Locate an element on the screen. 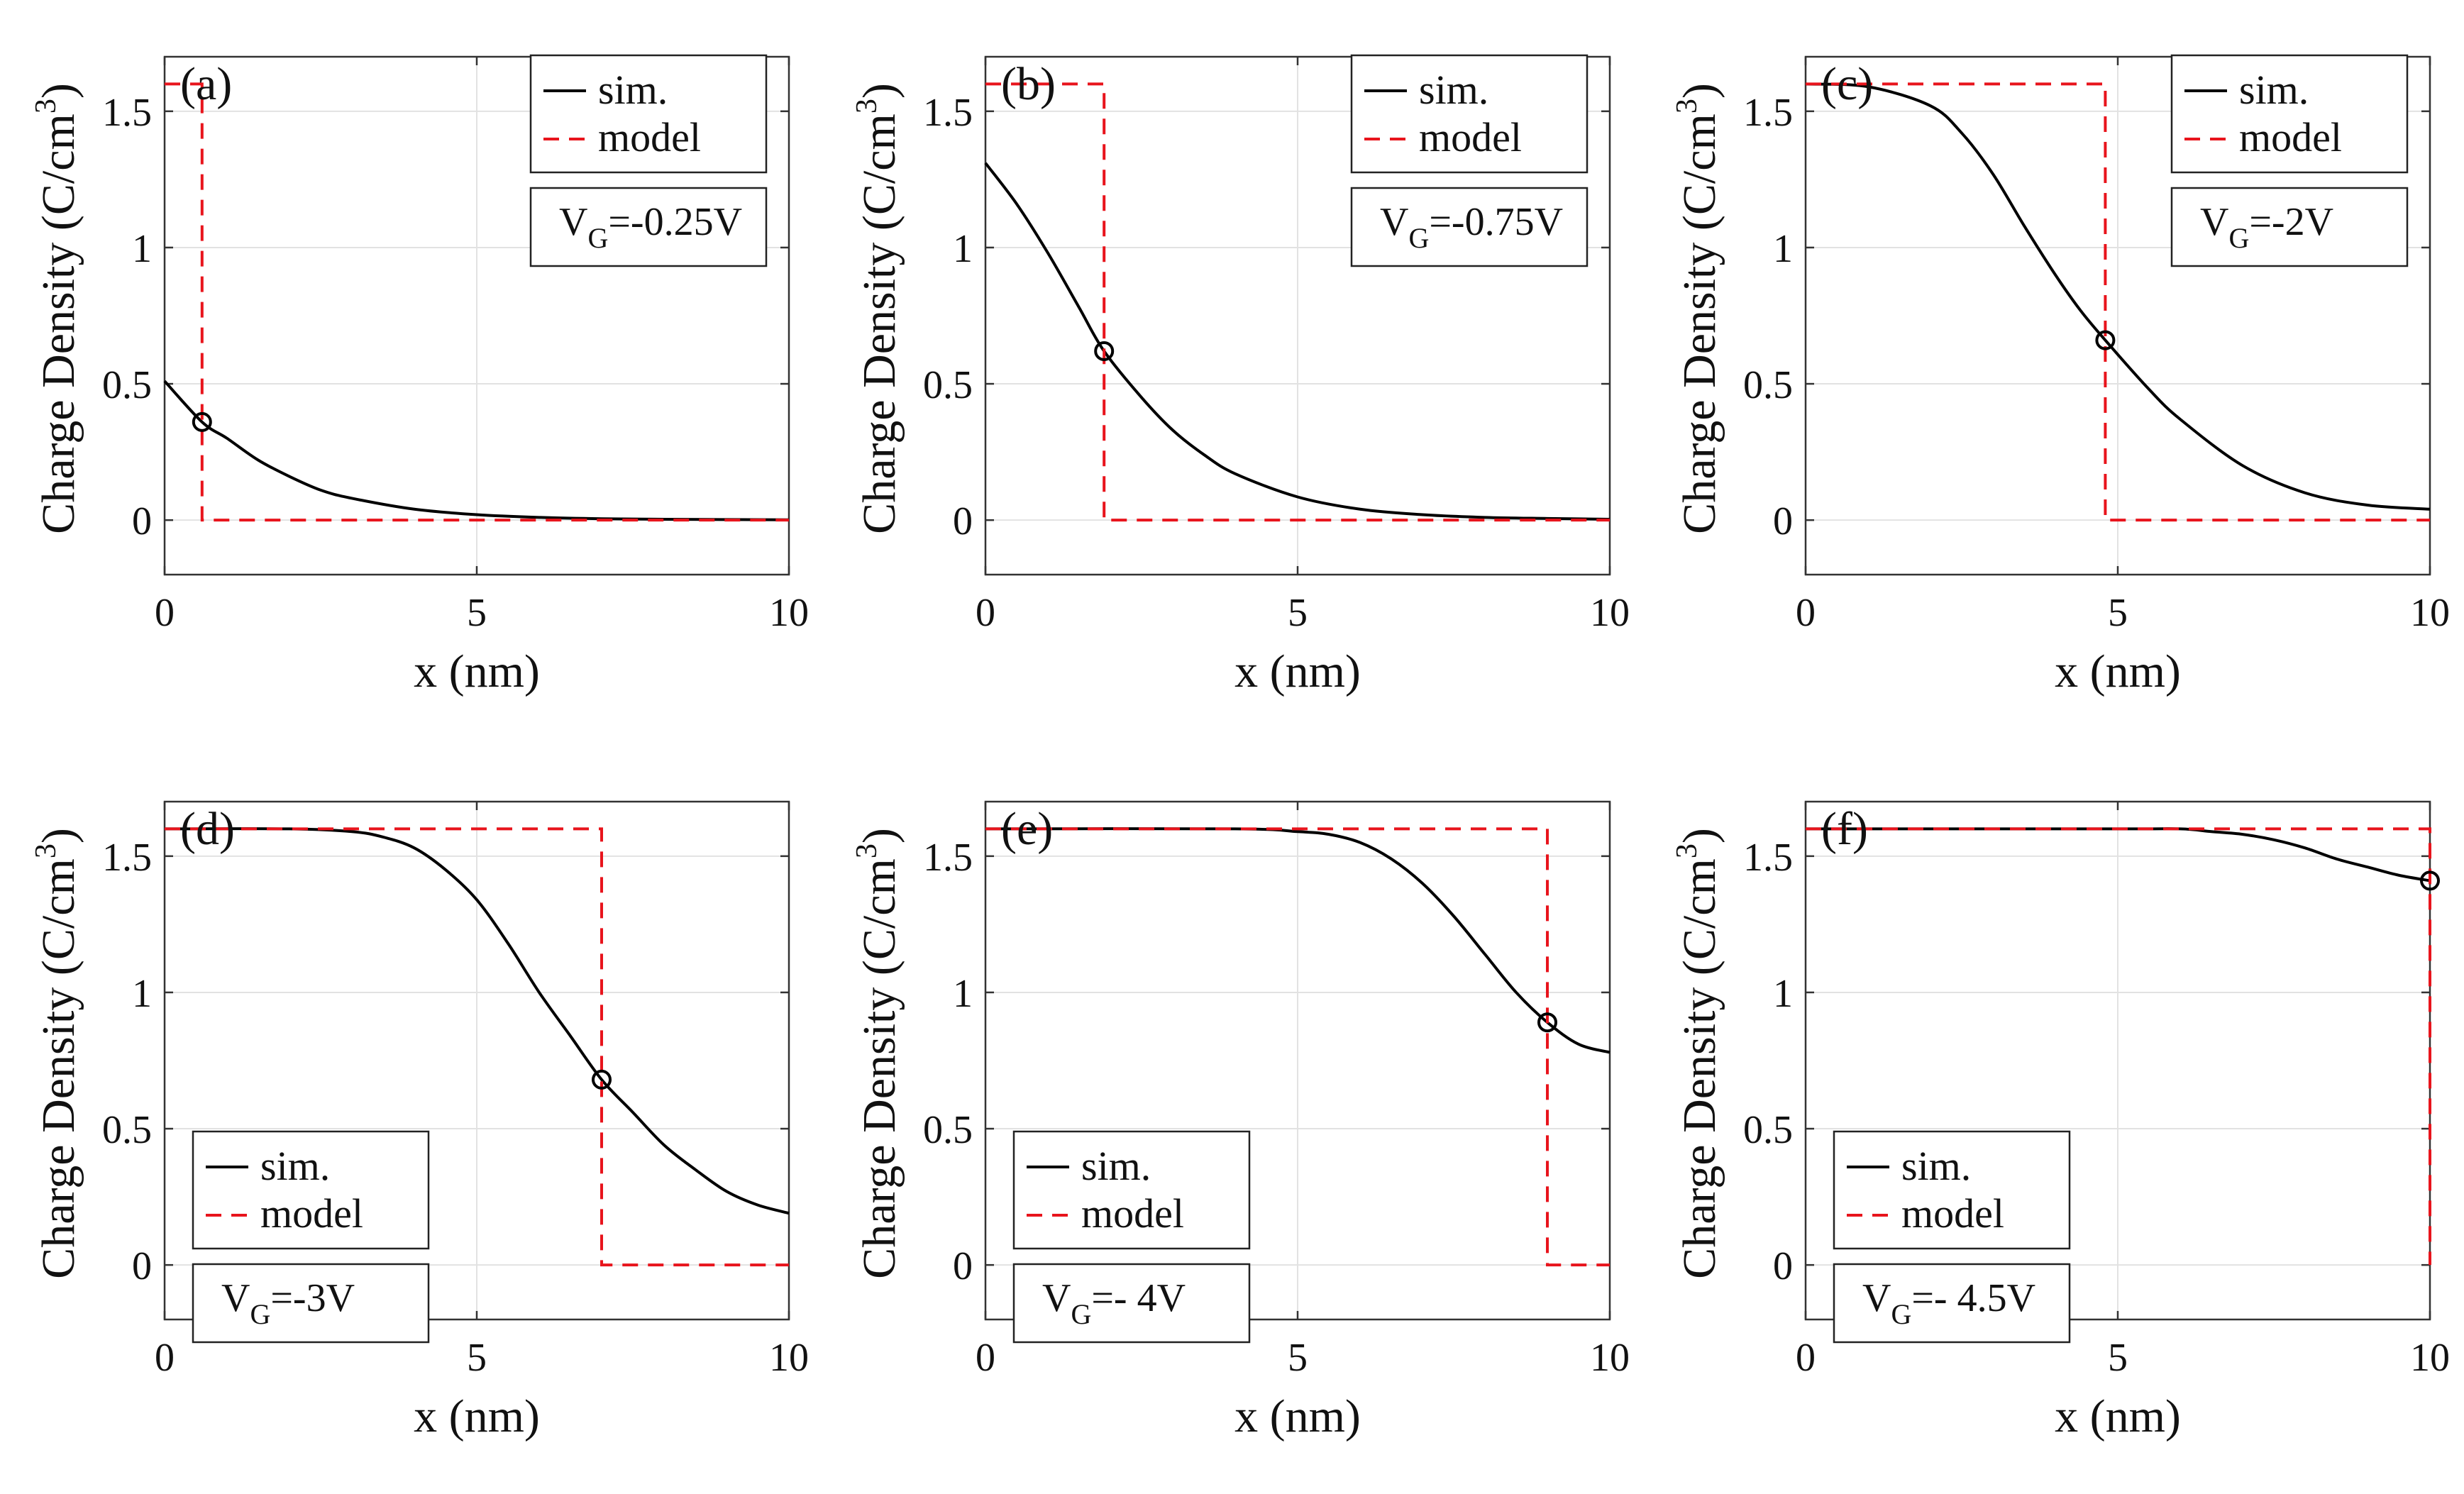 The width and height of the screenshot is (2464, 1494). voltage-annotation: VG=-0.75V is located at coordinates (1469, 227).